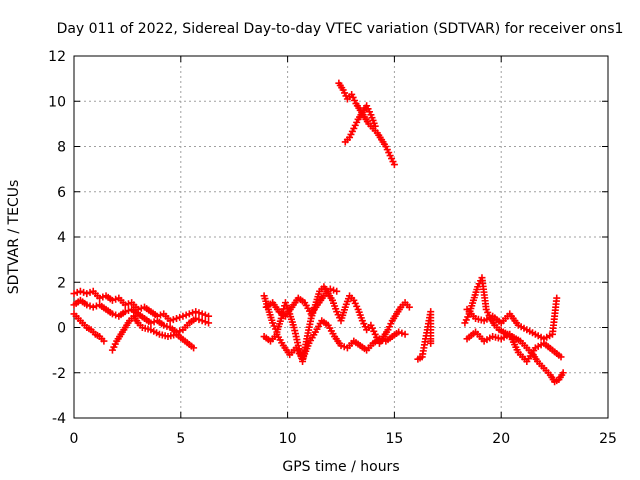 This screenshot has height=480, width=640. Describe the element at coordinates (61, 283) in the screenshot. I see `y-tick-label: 2` at that location.